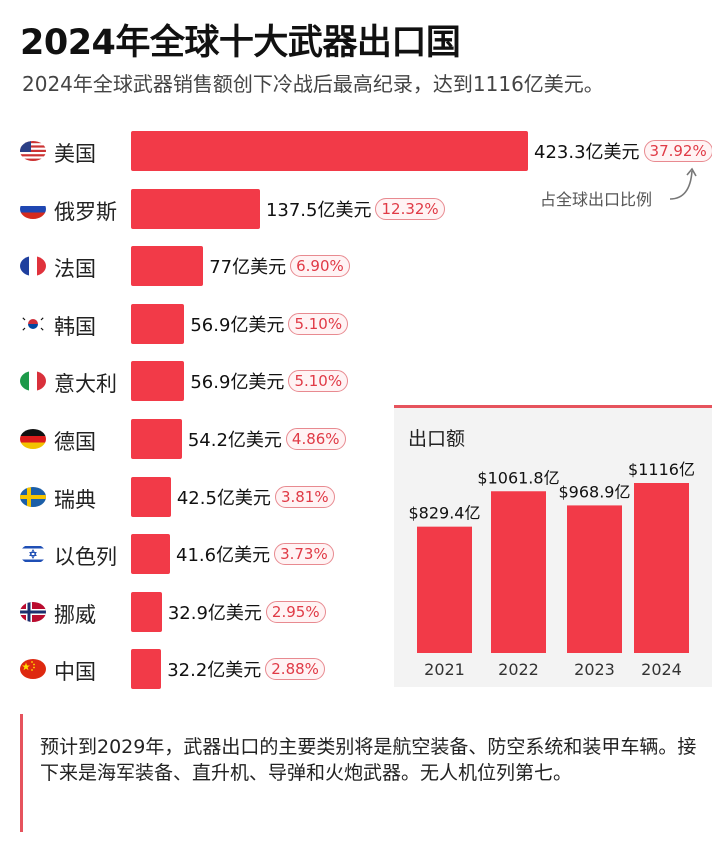 The image size is (712, 849). Describe the element at coordinates (75, 154) in the screenshot. I see `country-name: 美国` at that location.